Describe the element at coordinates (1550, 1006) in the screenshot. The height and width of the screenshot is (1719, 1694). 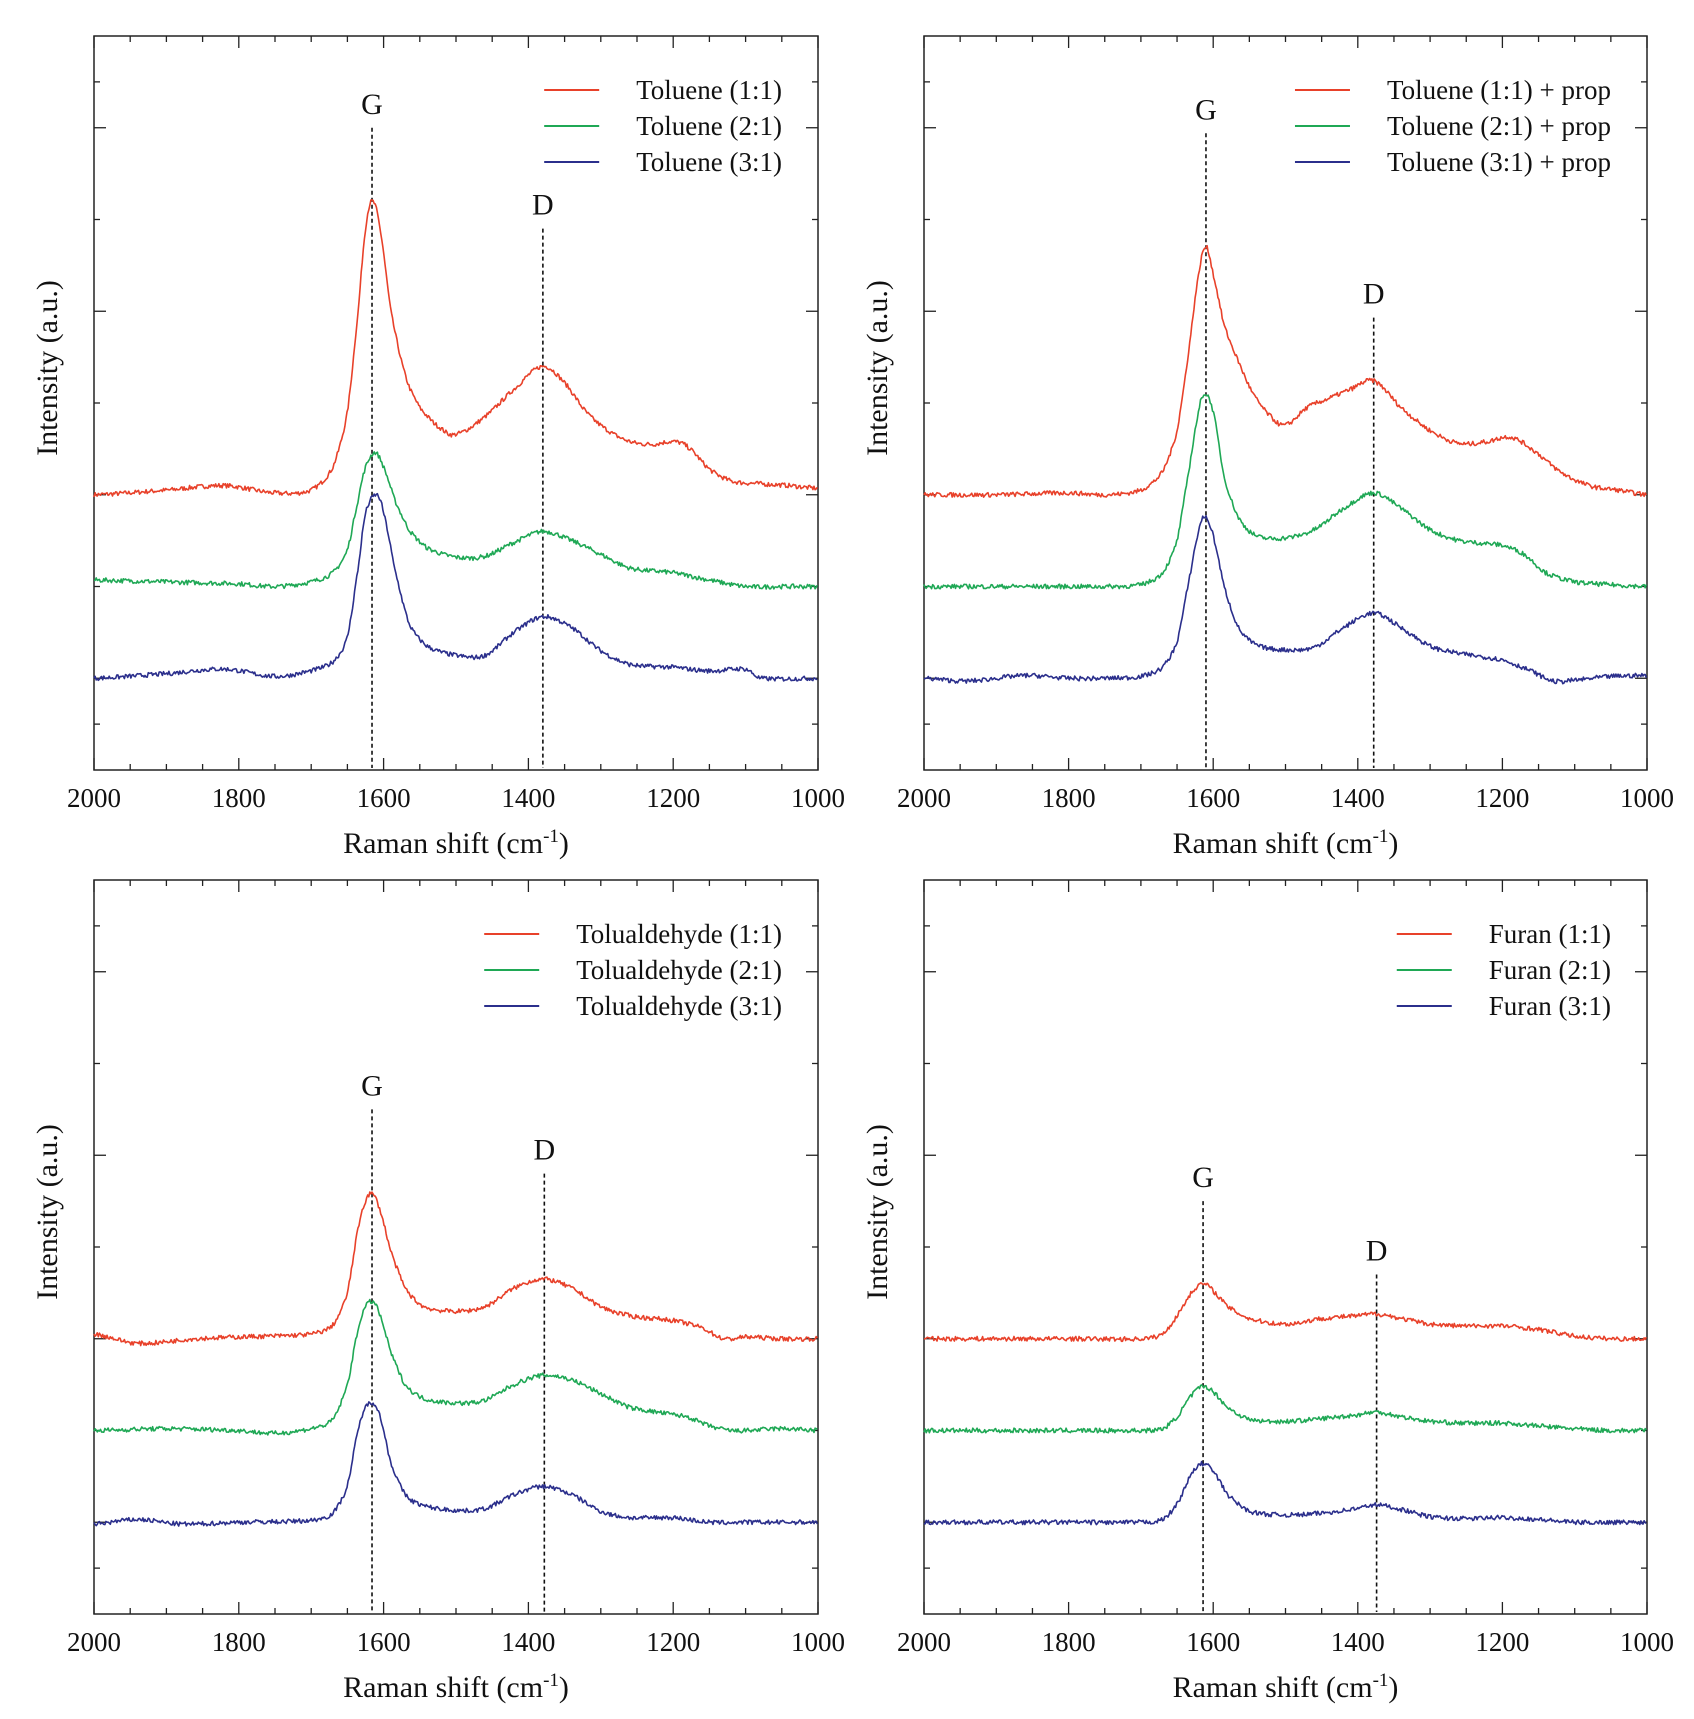
I see `legend-label: Furan (3:1)` at that location.